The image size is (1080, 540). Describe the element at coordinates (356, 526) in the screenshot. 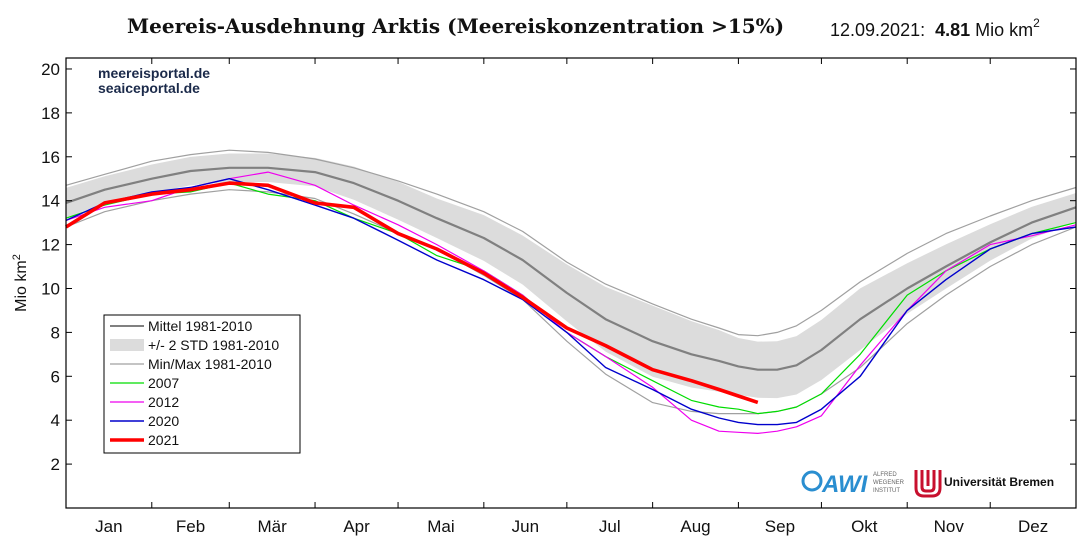

I see `x-tick-label-Apr: Apr` at that location.